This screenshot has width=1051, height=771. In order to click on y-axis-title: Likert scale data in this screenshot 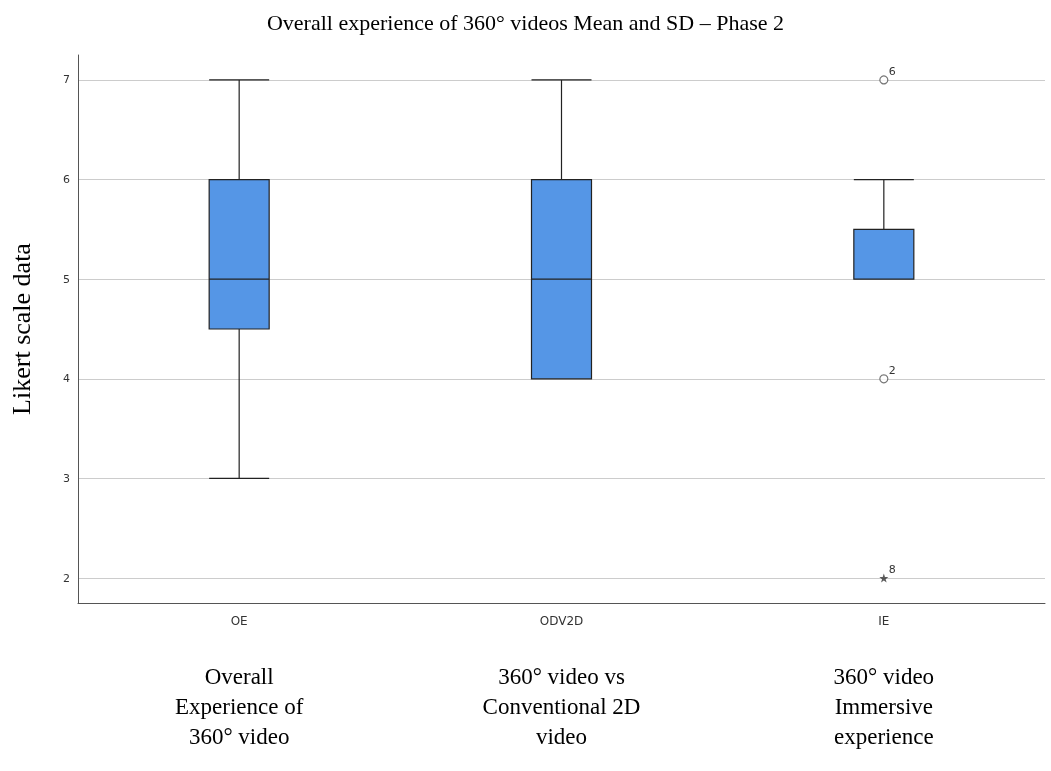, I will do `click(21, 328)`.